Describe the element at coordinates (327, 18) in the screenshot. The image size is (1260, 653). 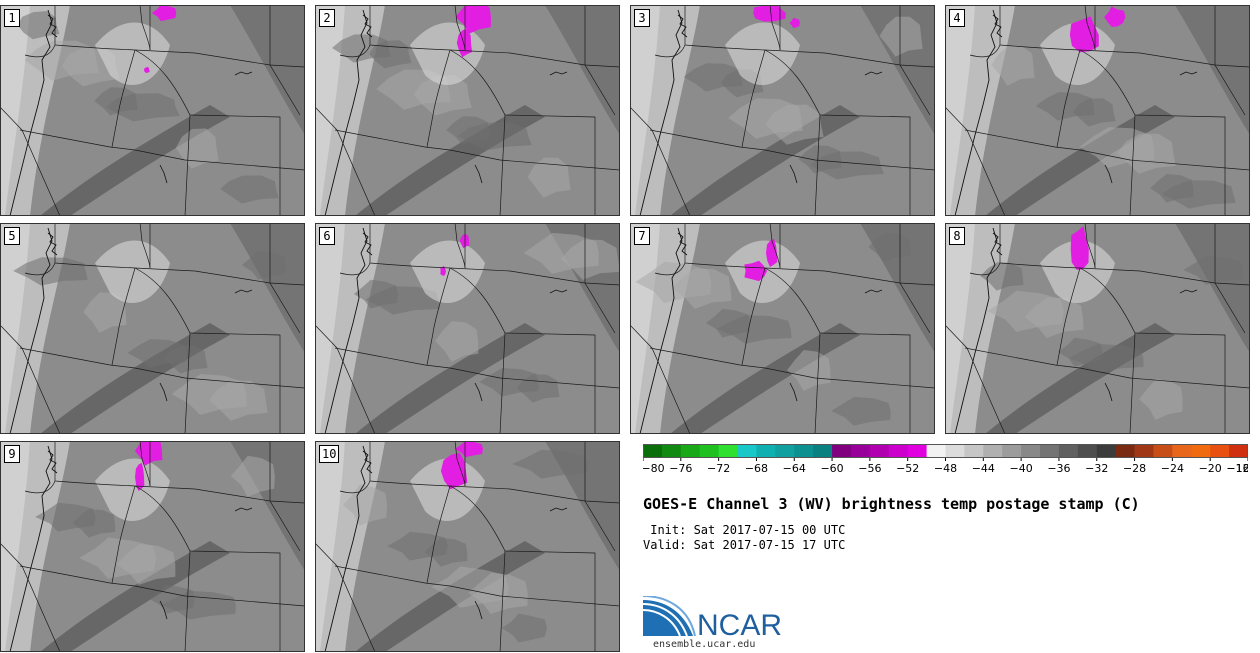
I see `panel-number: 2` at that location.